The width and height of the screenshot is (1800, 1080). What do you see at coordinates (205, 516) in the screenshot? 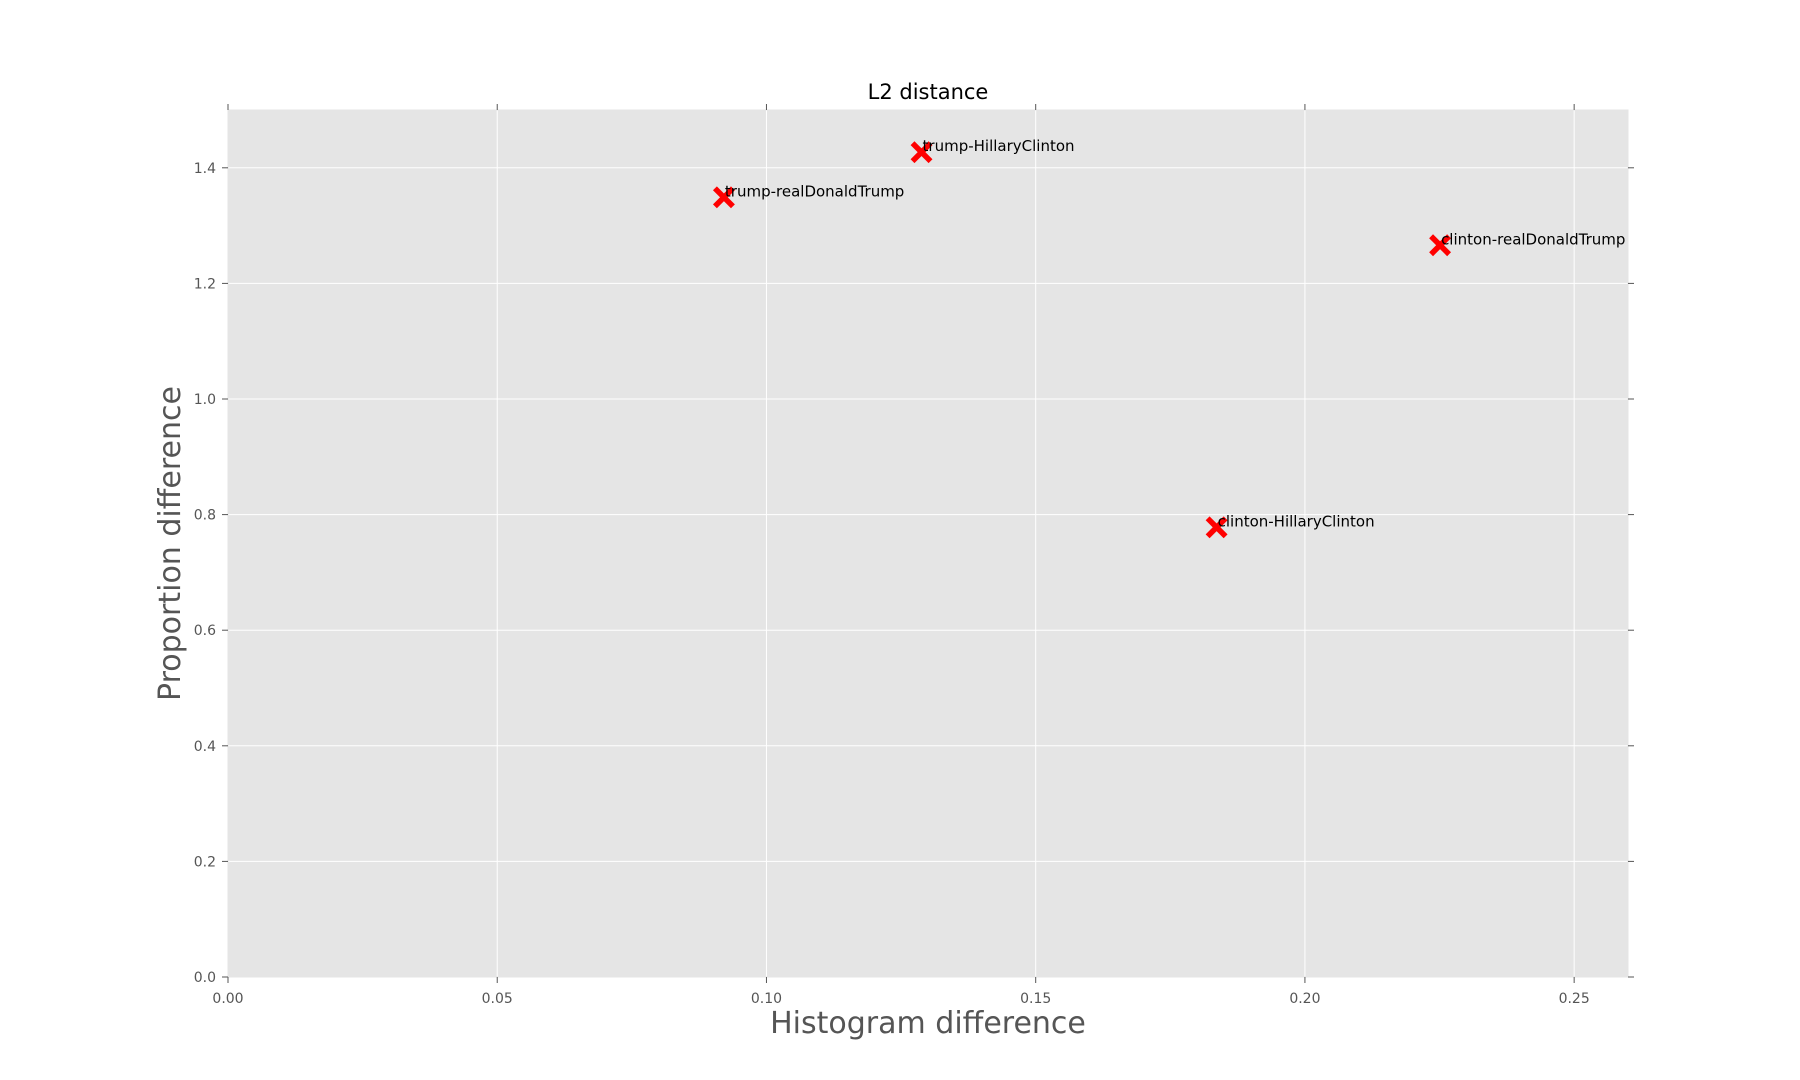
I see `y-tick-label: 0.8` at bounding box center [205, 516].